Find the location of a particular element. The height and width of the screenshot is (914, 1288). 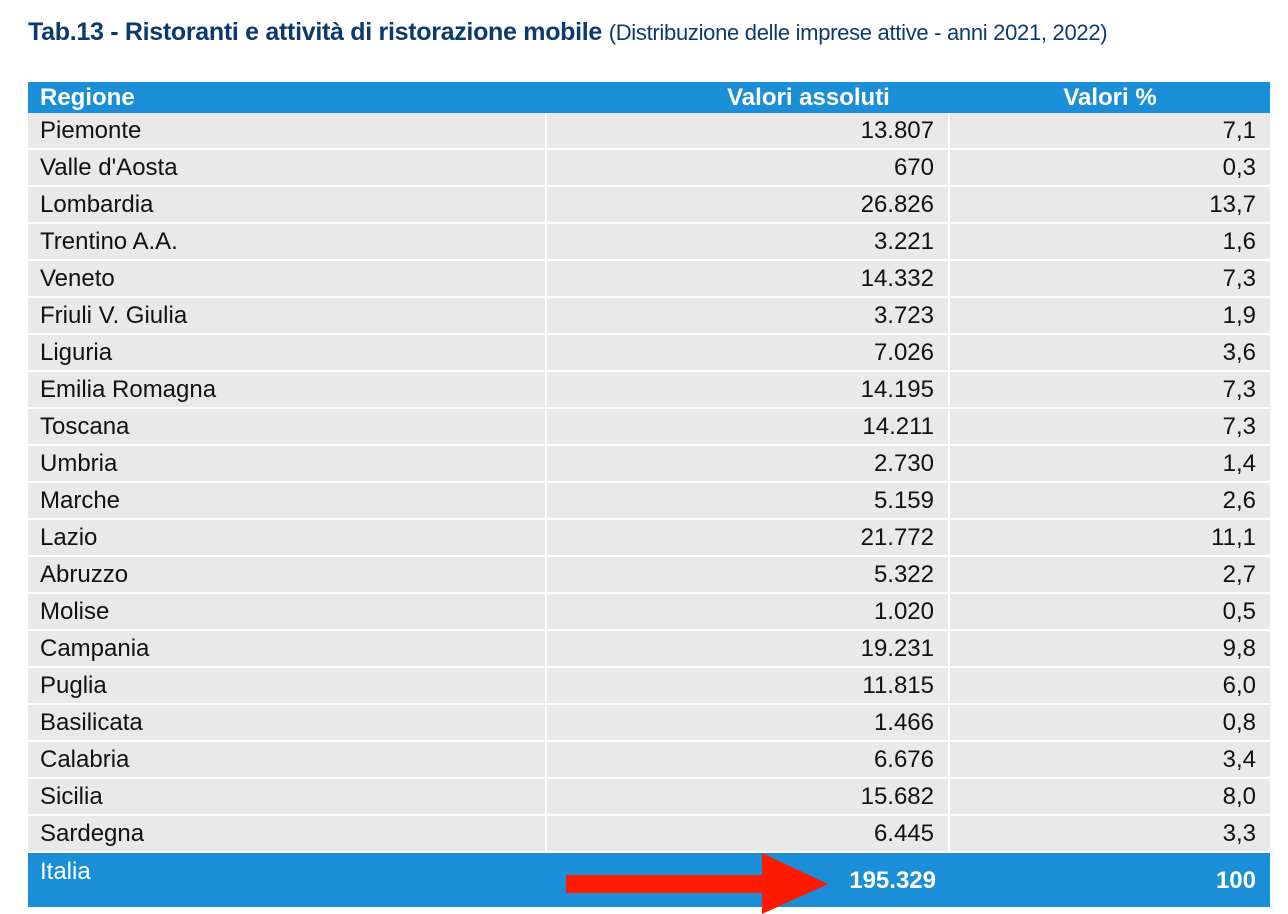

cell-assoluti: 7.026 is located at coordinates (748, 352).